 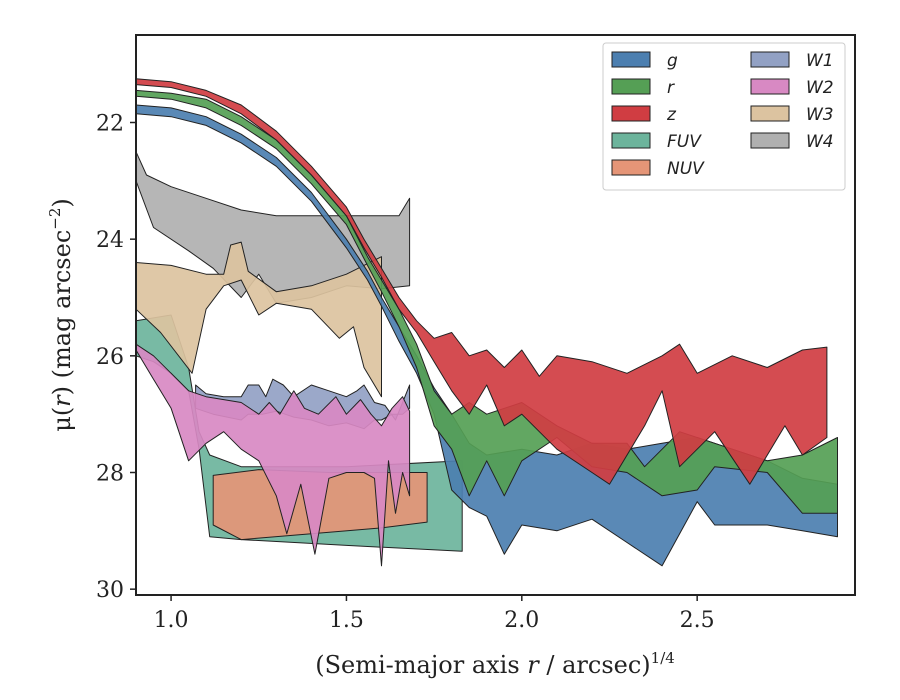 What do you see at coordinates (110, 240) in the screenshot?
I see `y-tick-label: 24` at bounding box center [110, 240].